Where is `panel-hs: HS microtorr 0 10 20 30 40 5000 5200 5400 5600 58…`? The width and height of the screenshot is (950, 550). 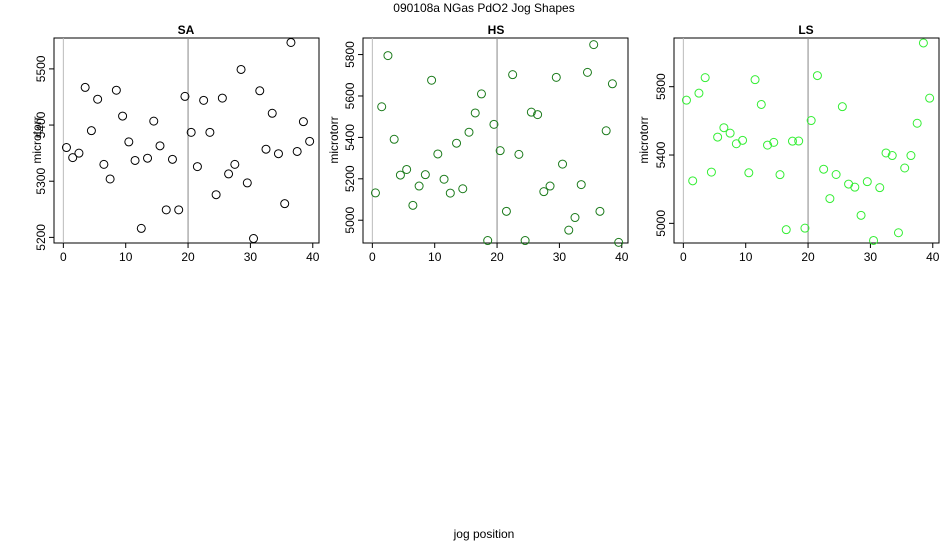
panel-hs: HS microtorr 0 10 20 30 40 5000 5200 5400 5600 58… is located at coordinates (478, 143).